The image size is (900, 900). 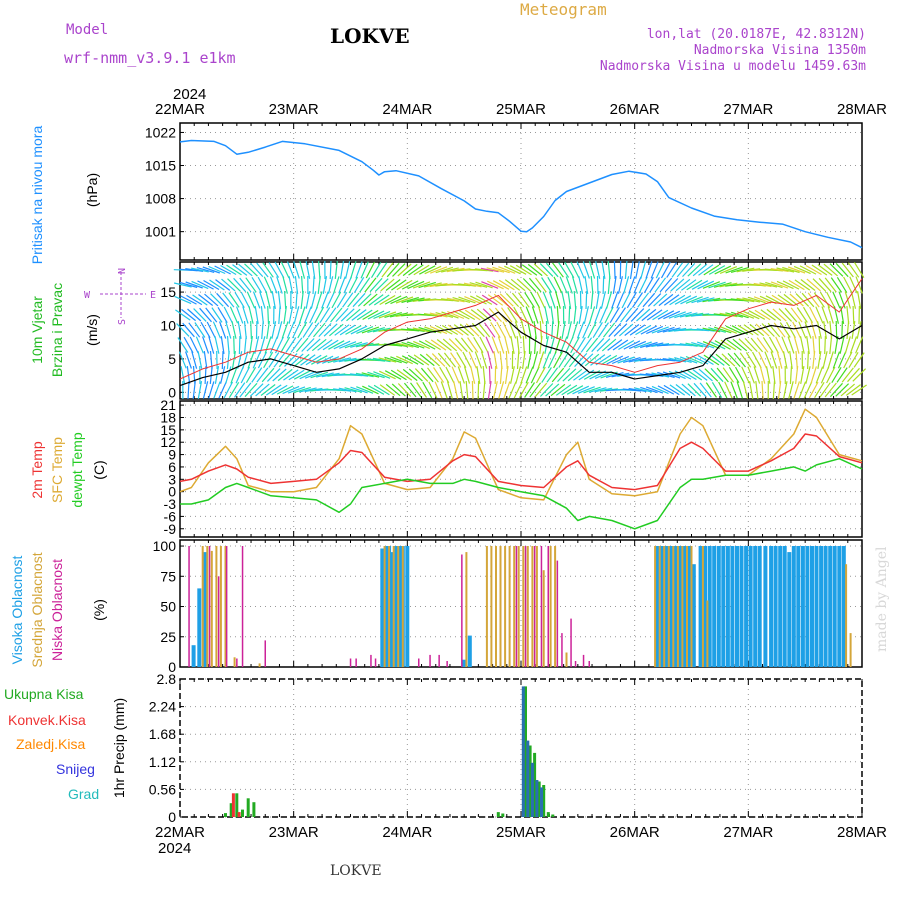 I want to click on pressure-panel: 1001 1008 1015 1022, so click(x=504, y=191).